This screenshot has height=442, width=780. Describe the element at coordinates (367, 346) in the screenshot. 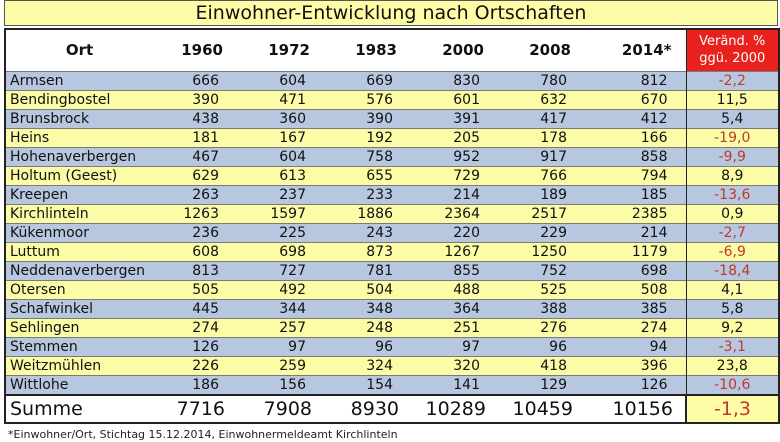

I see `cell-1983: 96` at that location.